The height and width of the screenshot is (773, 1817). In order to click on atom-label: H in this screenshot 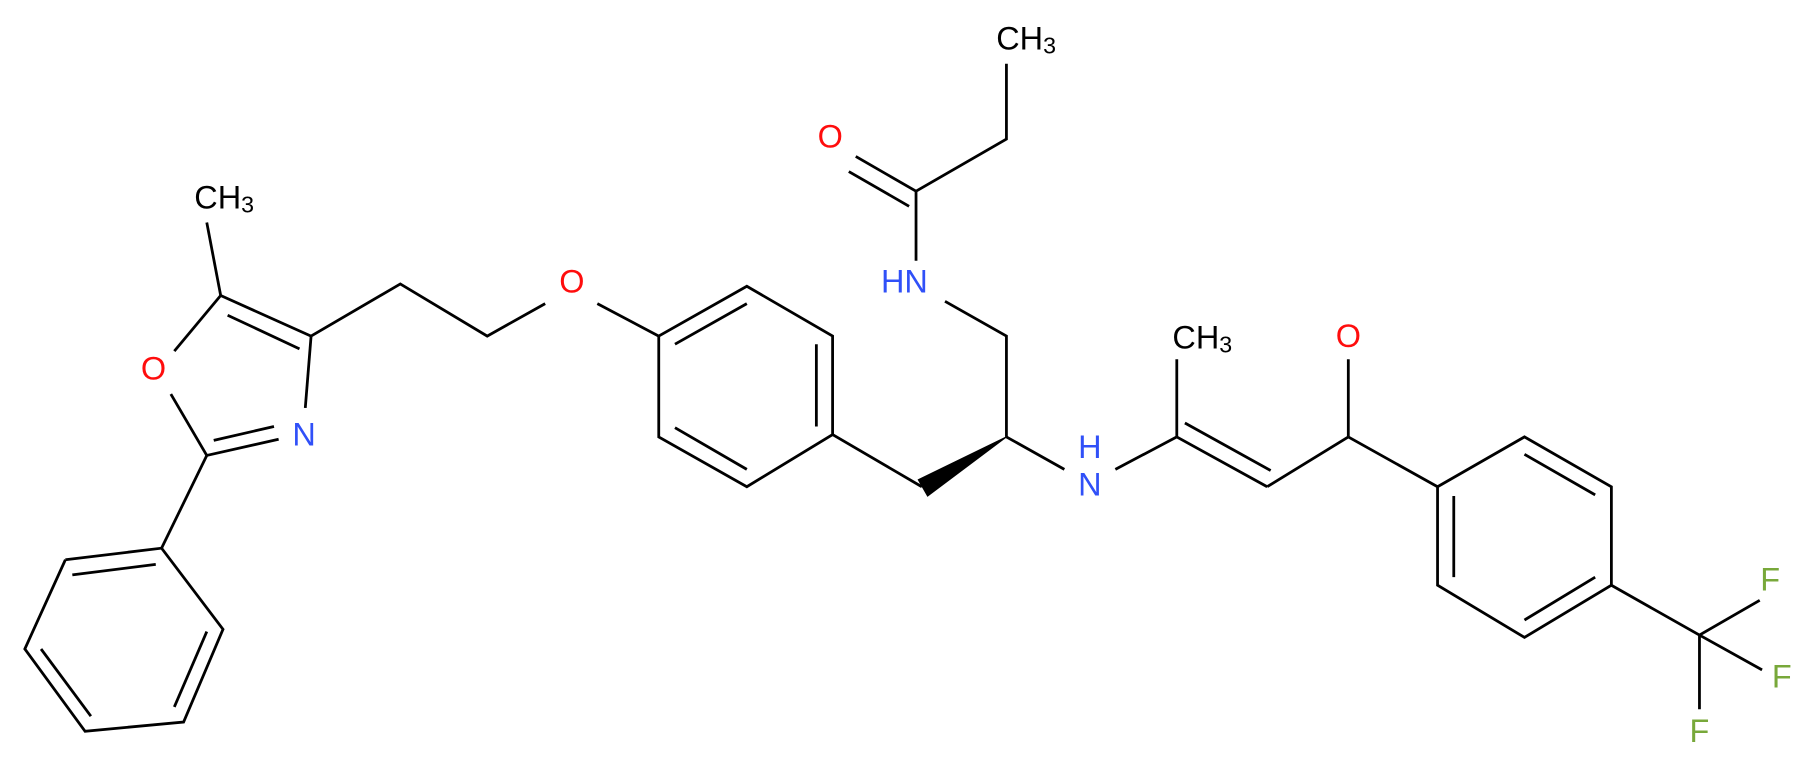, I will do `click(1089, 447)`.